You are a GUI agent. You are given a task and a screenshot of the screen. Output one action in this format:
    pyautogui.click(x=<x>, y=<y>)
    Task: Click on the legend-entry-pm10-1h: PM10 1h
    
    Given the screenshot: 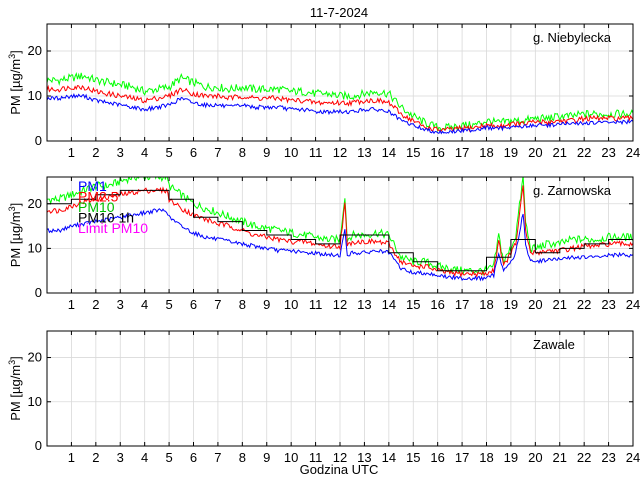 What is the action you would take?
    pyautogui.click(x=106, y=218)
    